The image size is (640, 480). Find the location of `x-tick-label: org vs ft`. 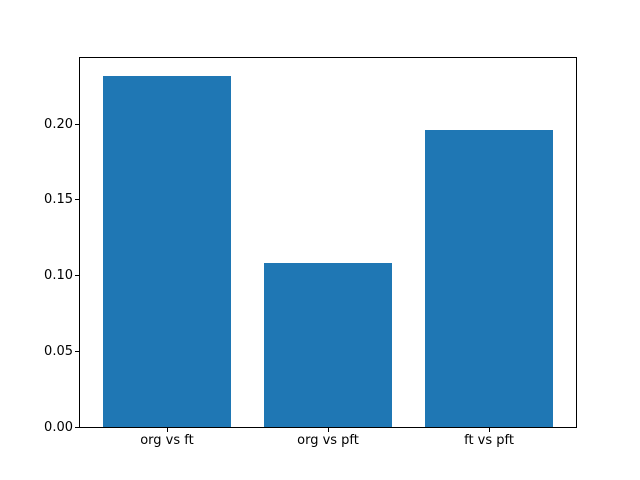

x-tick-label: org vs ft is located at coordinates (167, 440).